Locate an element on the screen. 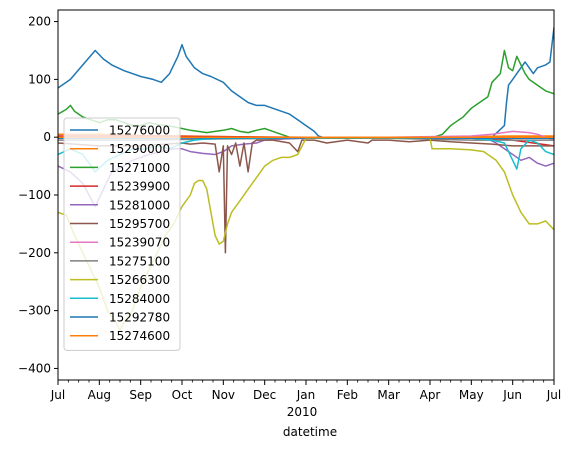 The height and width of the screenshot is (449, 572). x-tick-label-7: Feb is located at coordinates (347, 395).